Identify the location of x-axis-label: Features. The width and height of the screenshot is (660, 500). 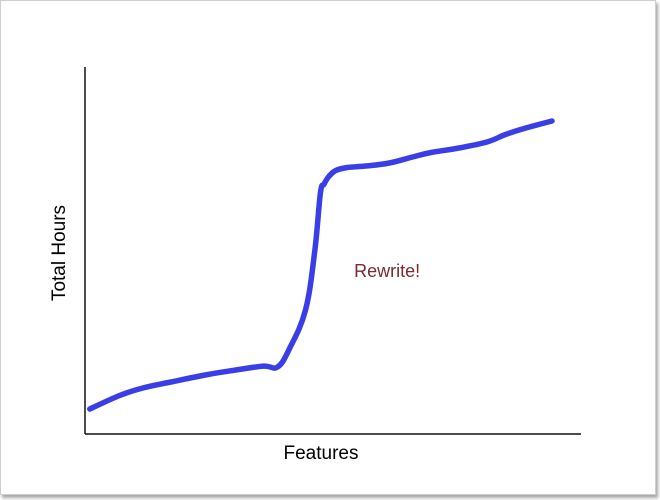
(321, 453).